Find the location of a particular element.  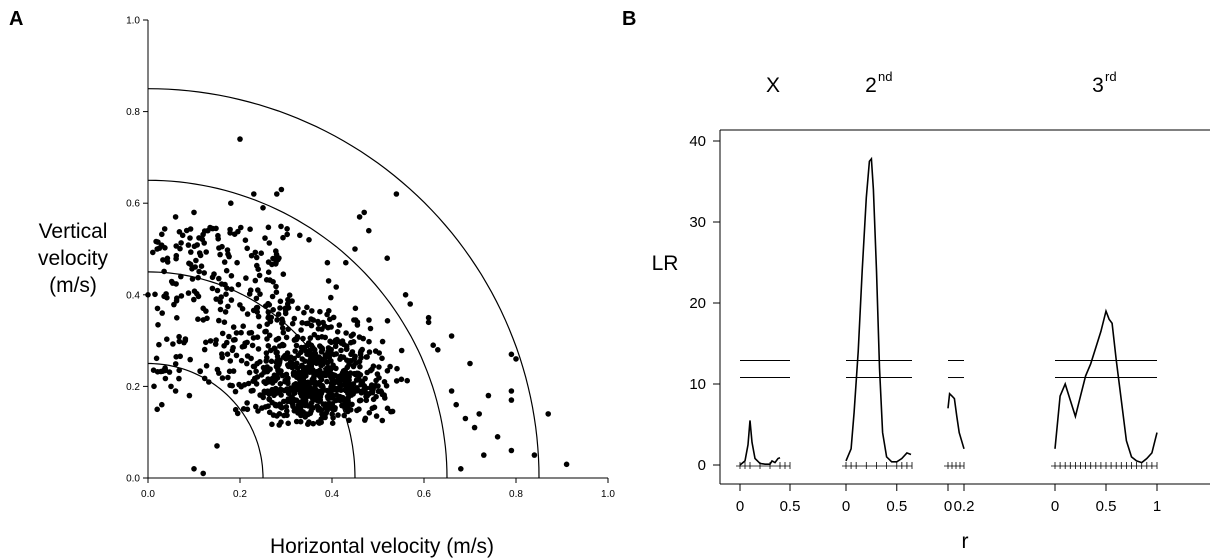

lr-axis-label: LR is located at coordinates (665, 263).